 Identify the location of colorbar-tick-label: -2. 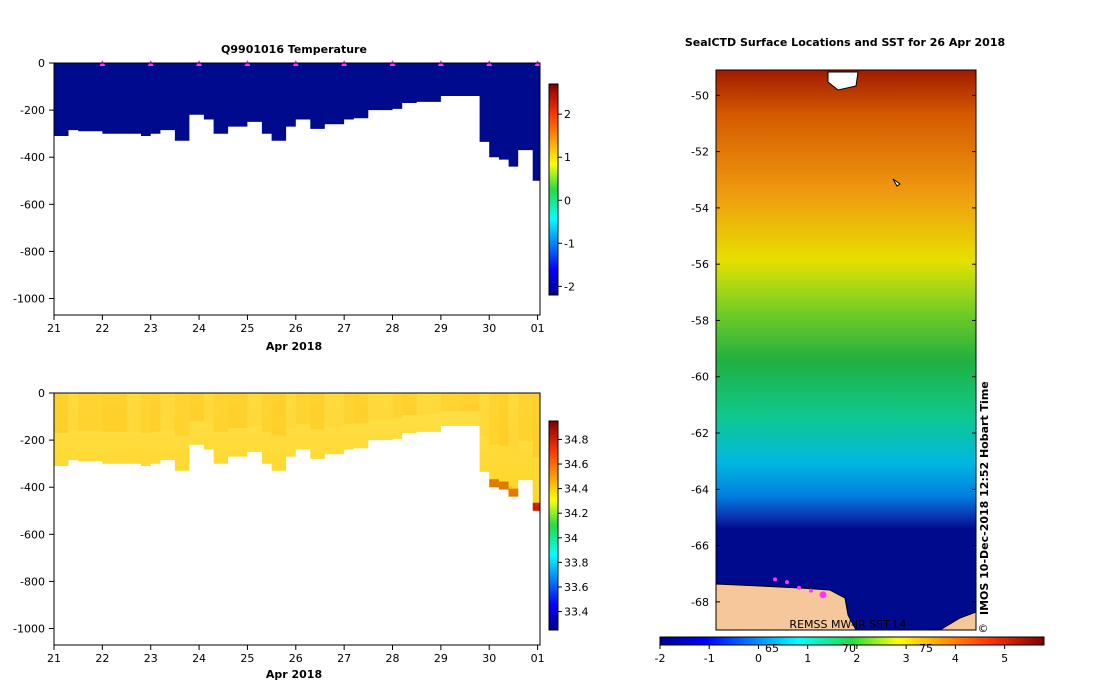
(569, 286).